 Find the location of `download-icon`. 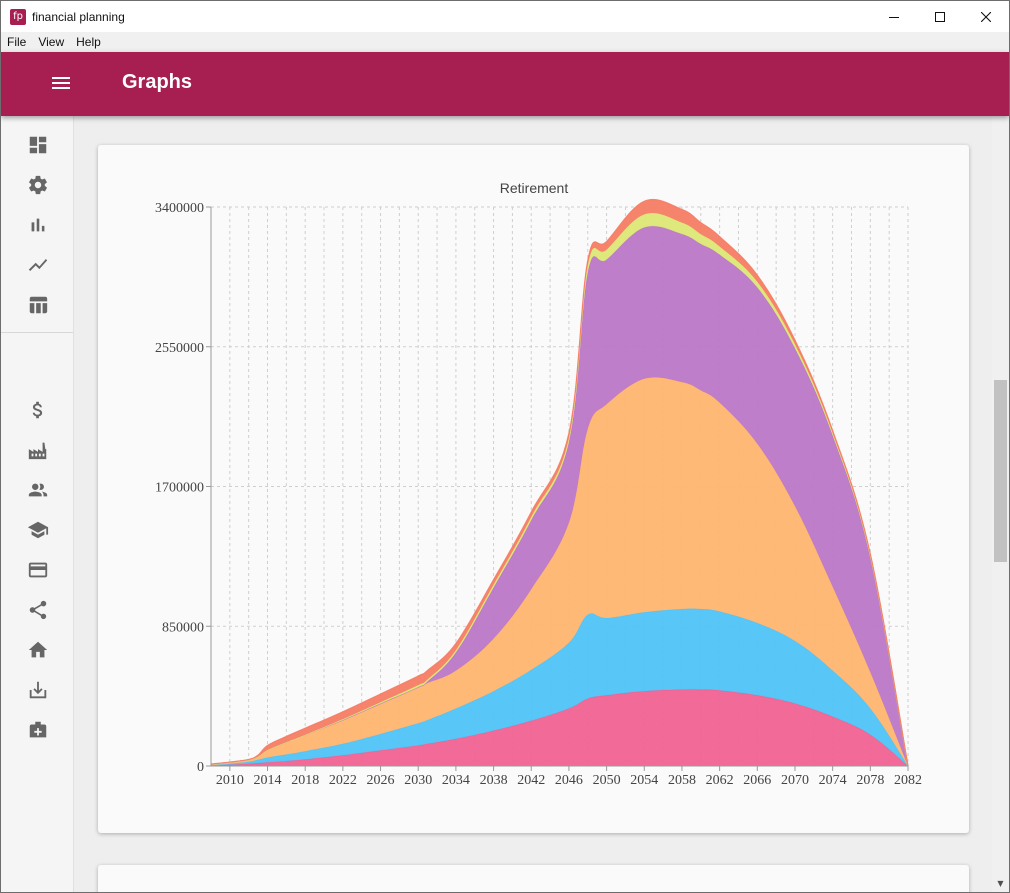

download-icon is located at coordinates (38, 690).